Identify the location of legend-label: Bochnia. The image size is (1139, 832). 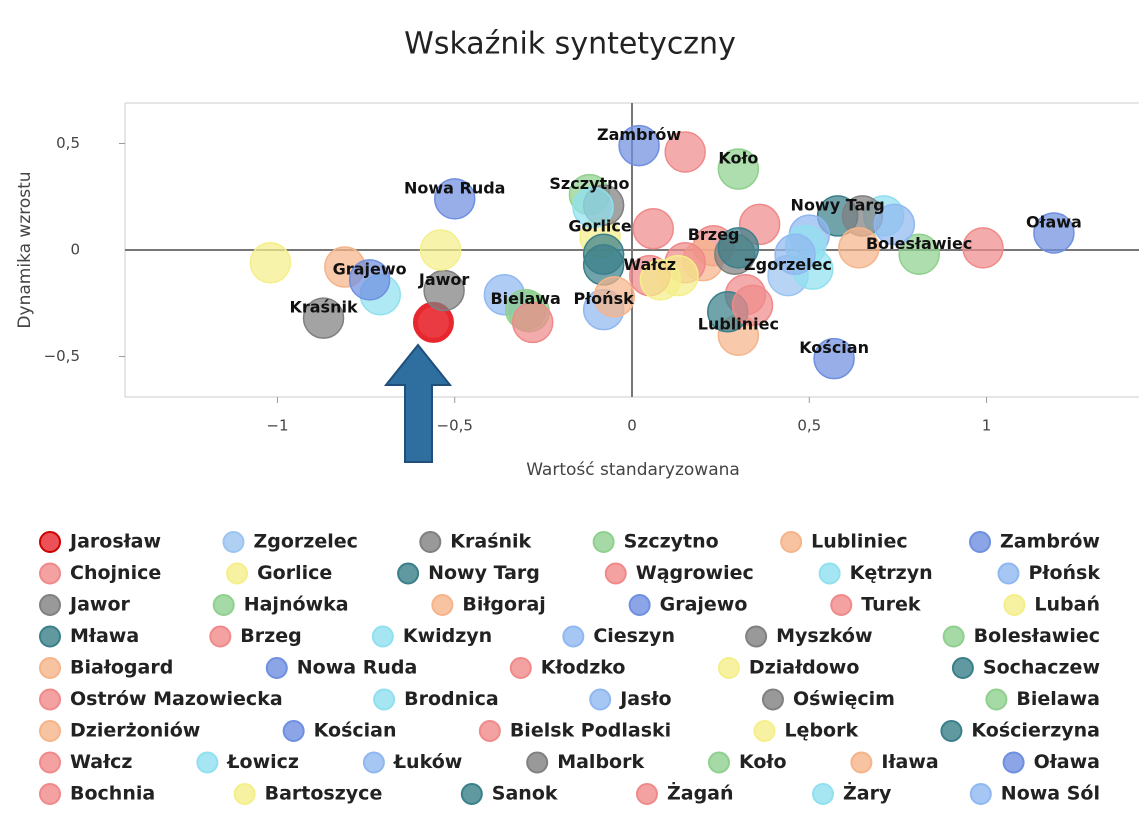
(112, 794).